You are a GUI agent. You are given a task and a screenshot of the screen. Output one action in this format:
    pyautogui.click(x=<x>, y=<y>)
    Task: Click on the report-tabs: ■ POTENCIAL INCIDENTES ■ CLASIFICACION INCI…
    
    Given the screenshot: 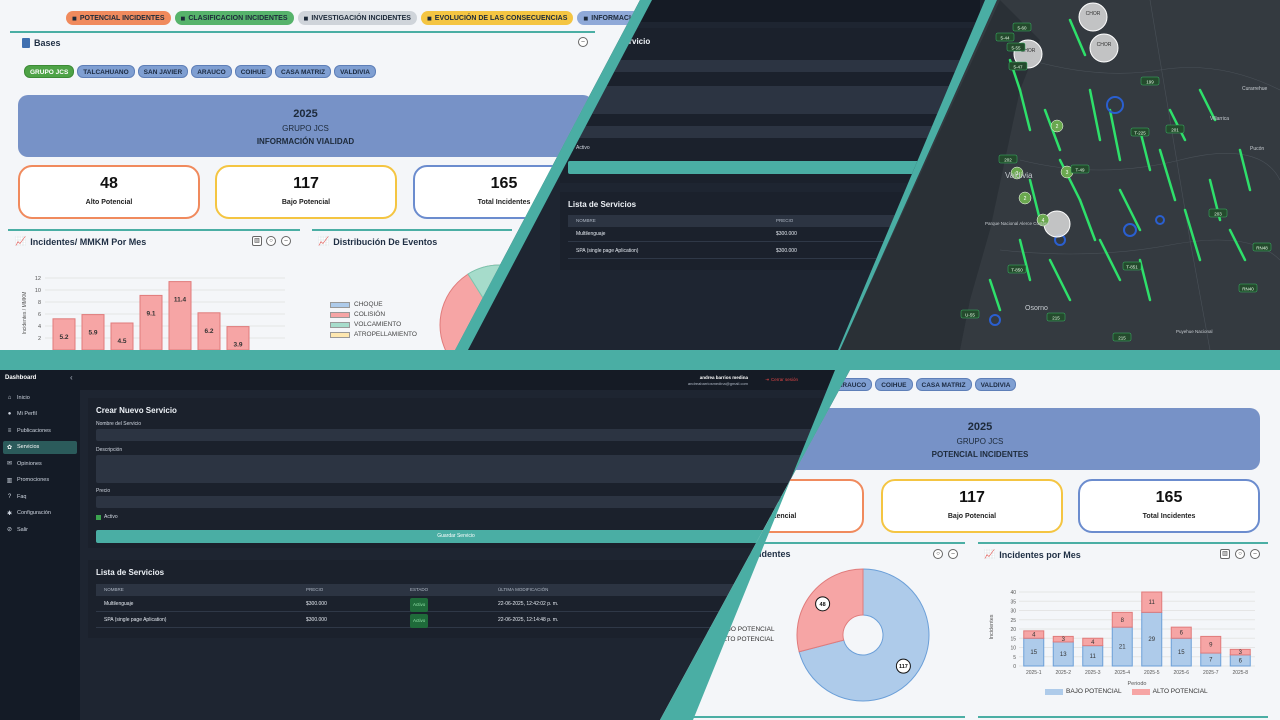 What is the action you would take?
    pyautogui.click(x=353, y=18)
    